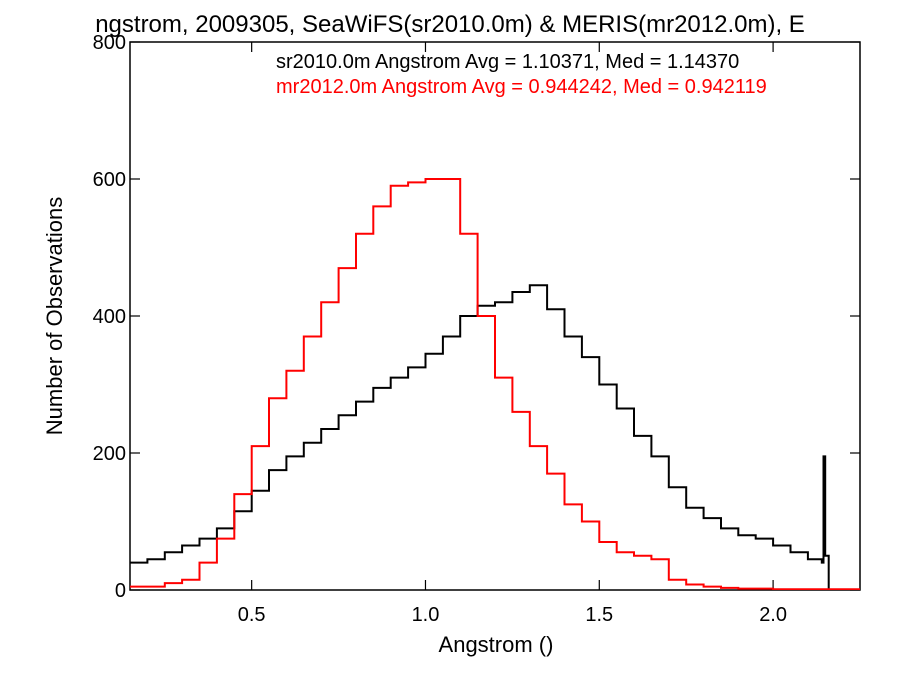 The height and width of the screenshot is (675, 900). Describe the element at coordinates (120, 591) in the screenshot. I see `y-tick-label: 0` at that location.